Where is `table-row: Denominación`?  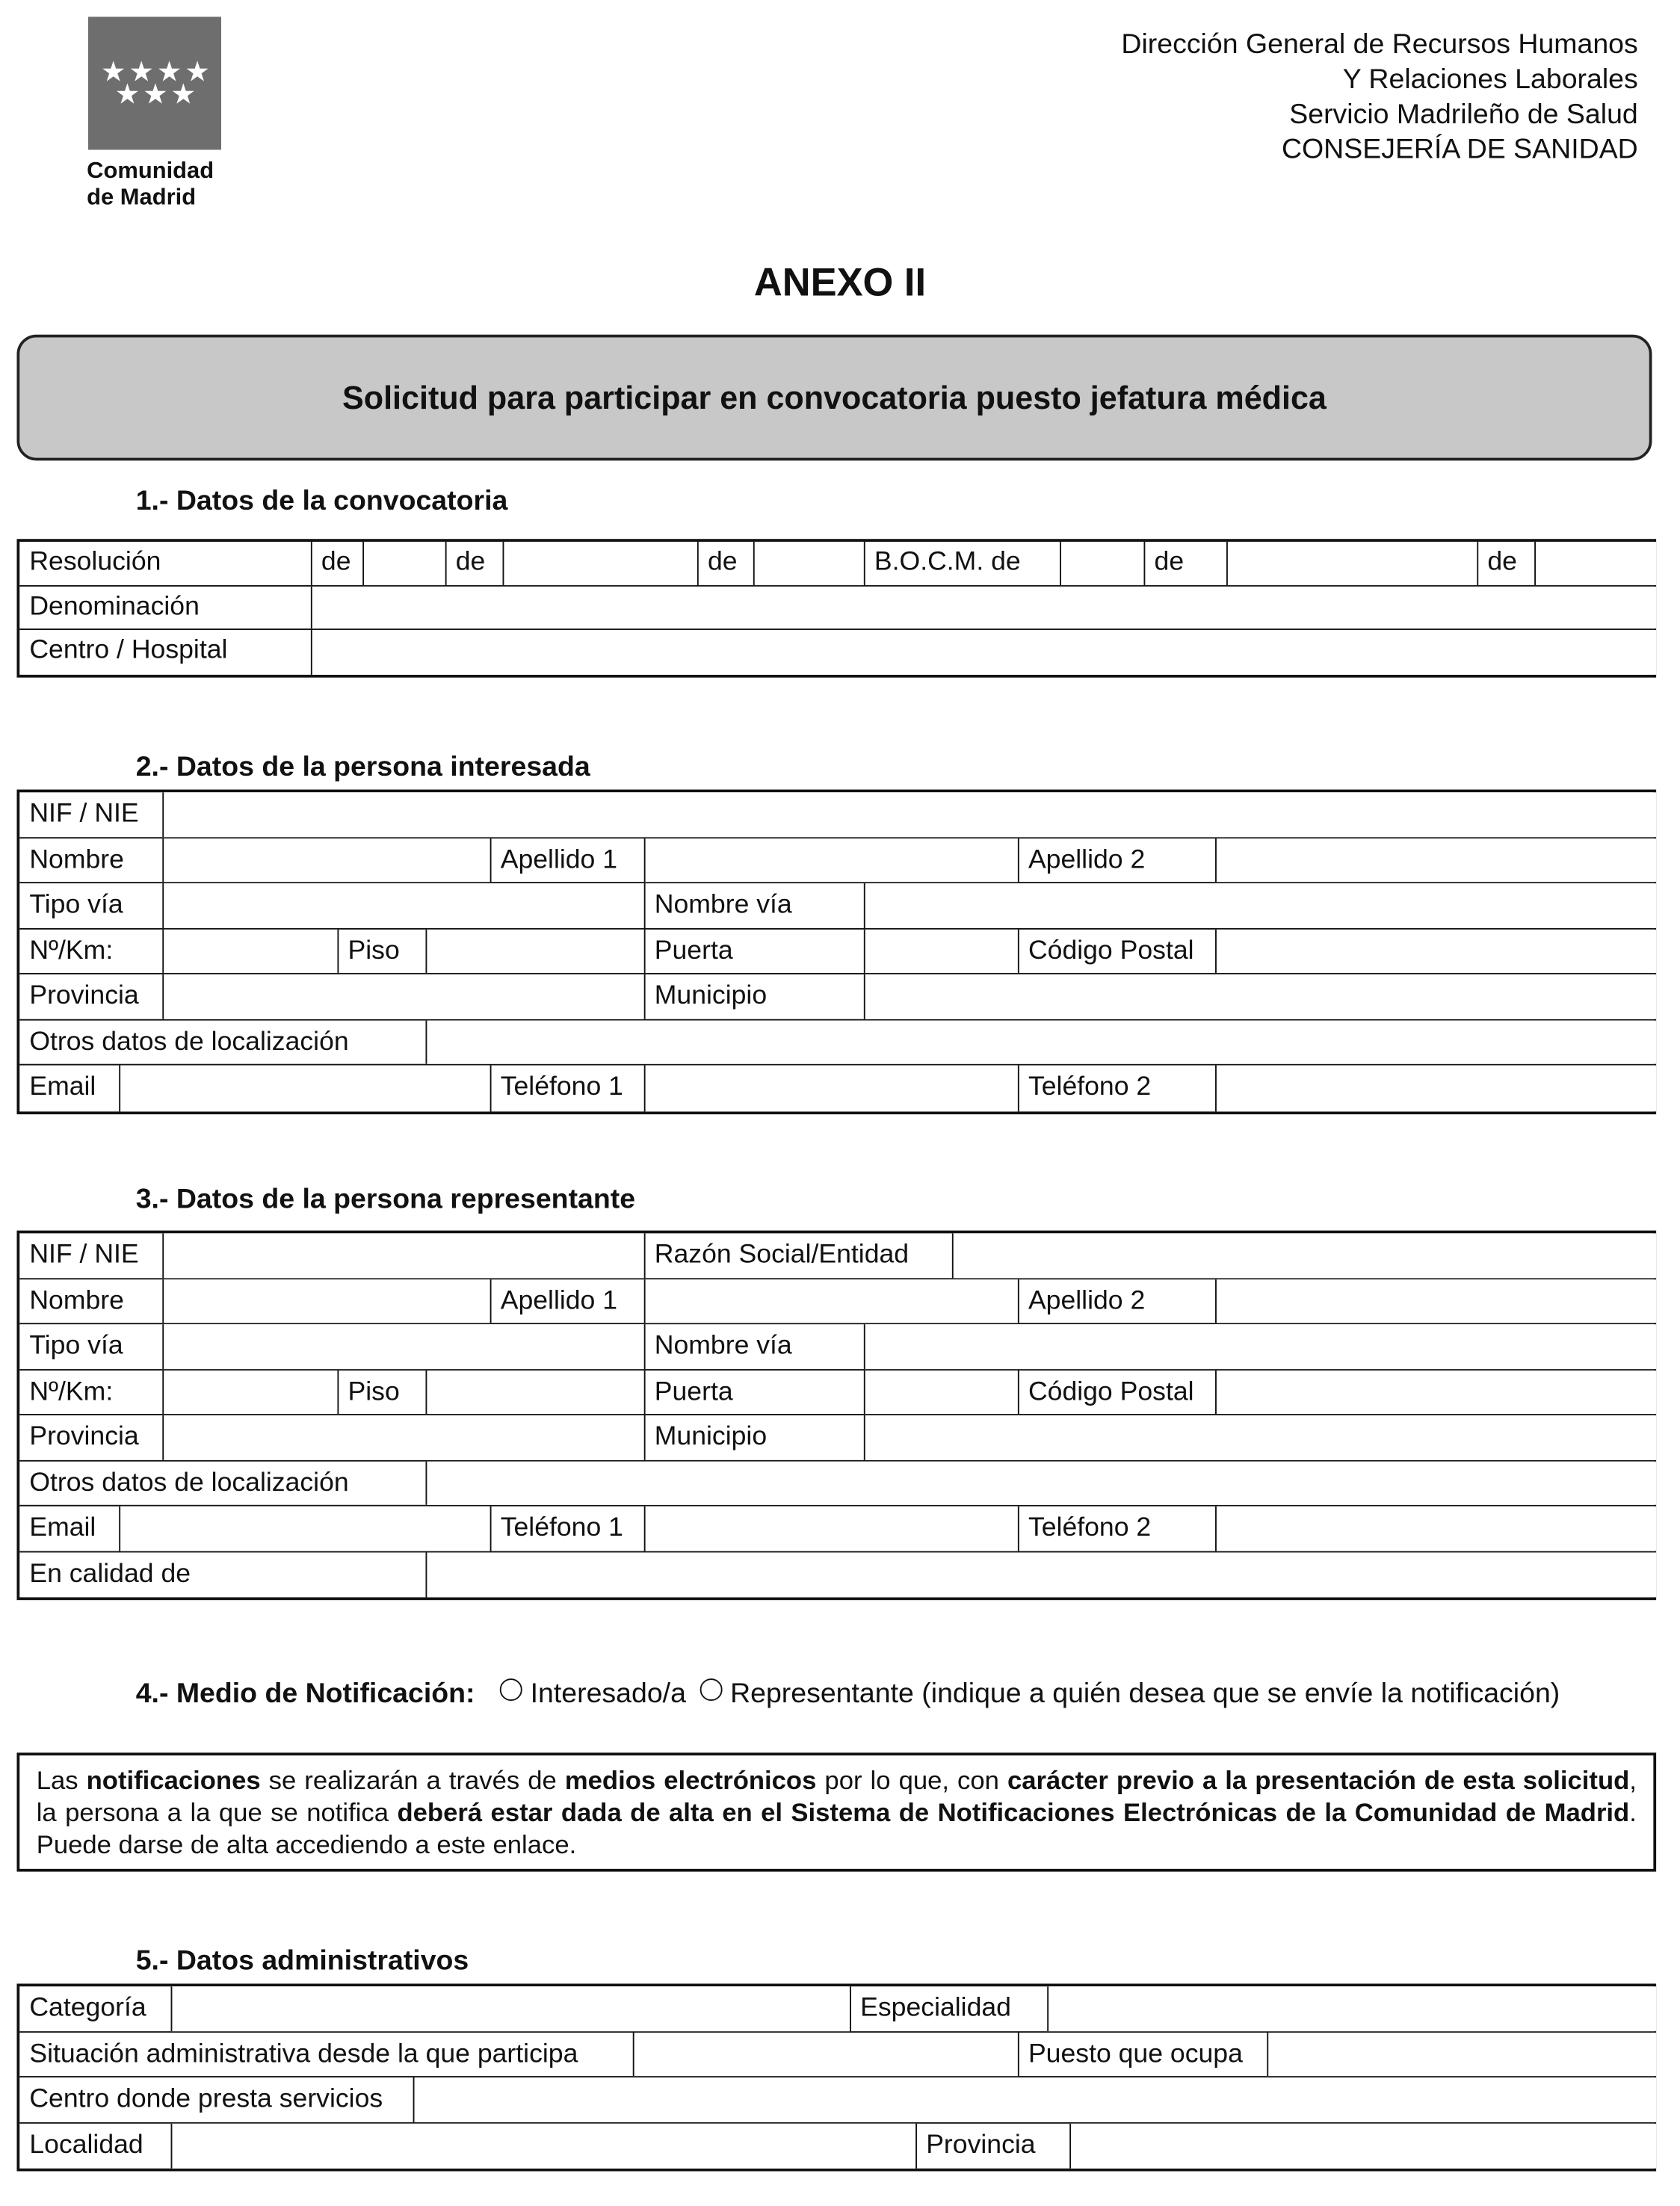 table-row: Denominación is located at coordinates (838, 607).